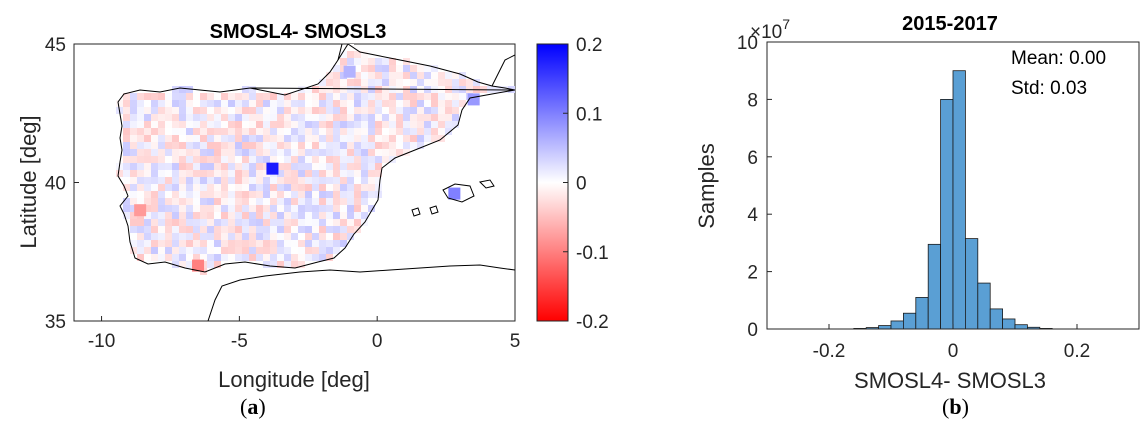 The width and height of the screenshot is (1143, 421). What do you see at coordinates (62, 184) in the screenshot?
I see `map-y-ticks: 35 40 45` at bounding box center [62, 184].